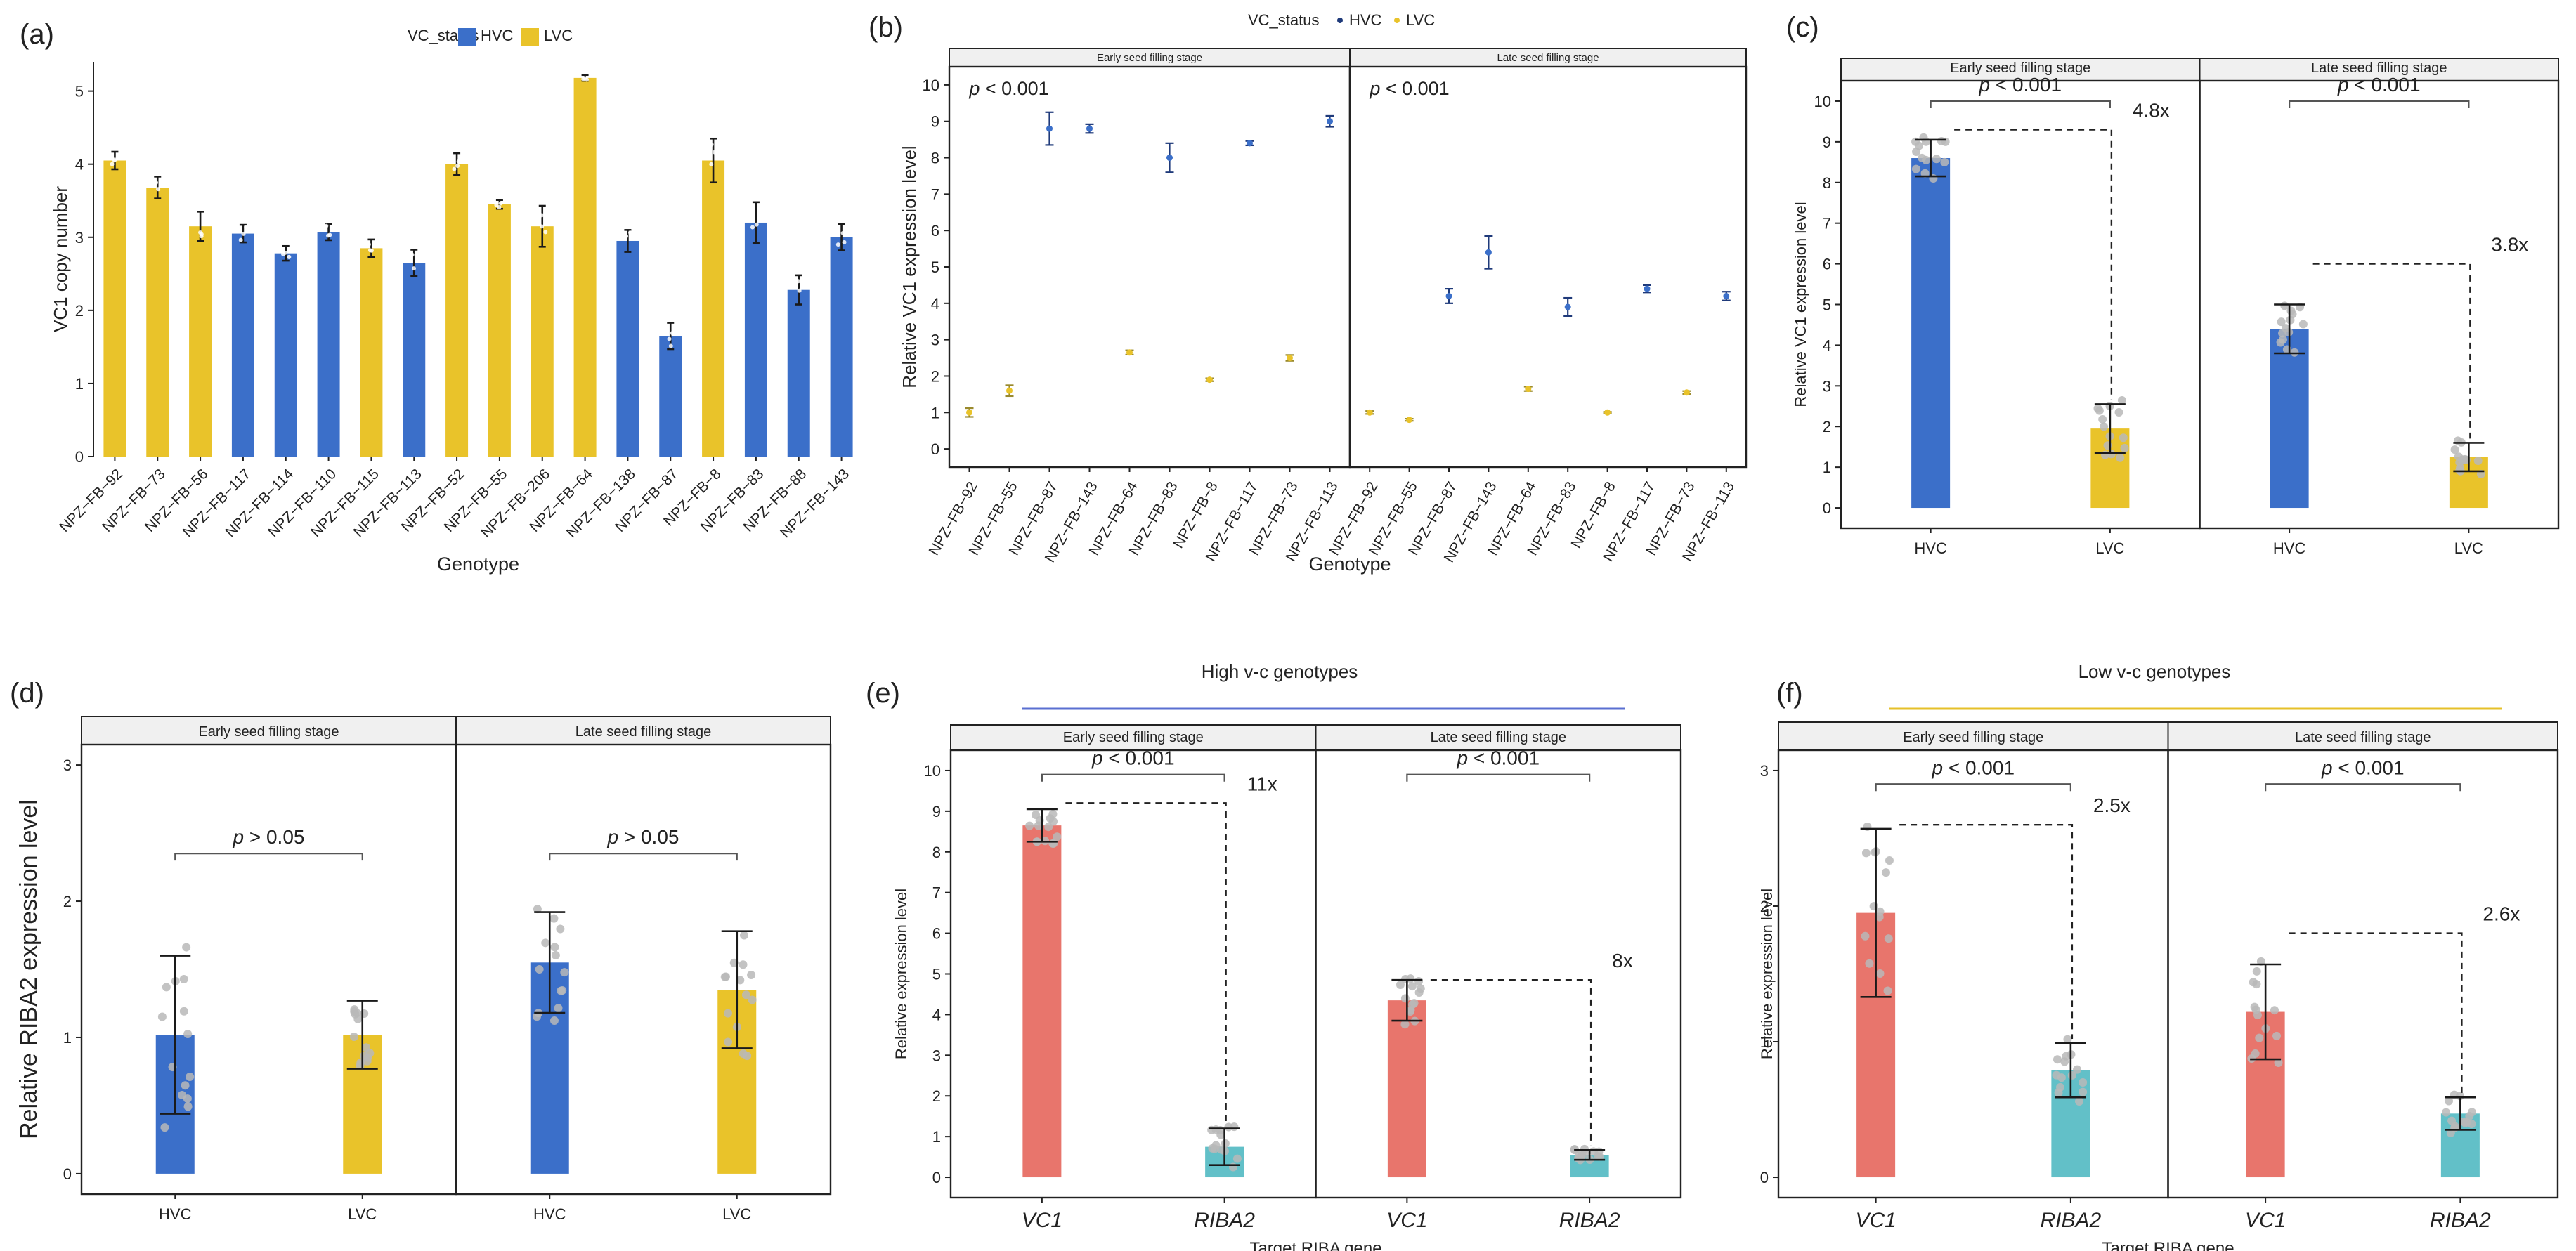 This screenshot has width=2576, height=1251. Describe the element at coordinates (1589, 1220) in the screenshot. I see `x-tick-label: RIBA2` at that location.